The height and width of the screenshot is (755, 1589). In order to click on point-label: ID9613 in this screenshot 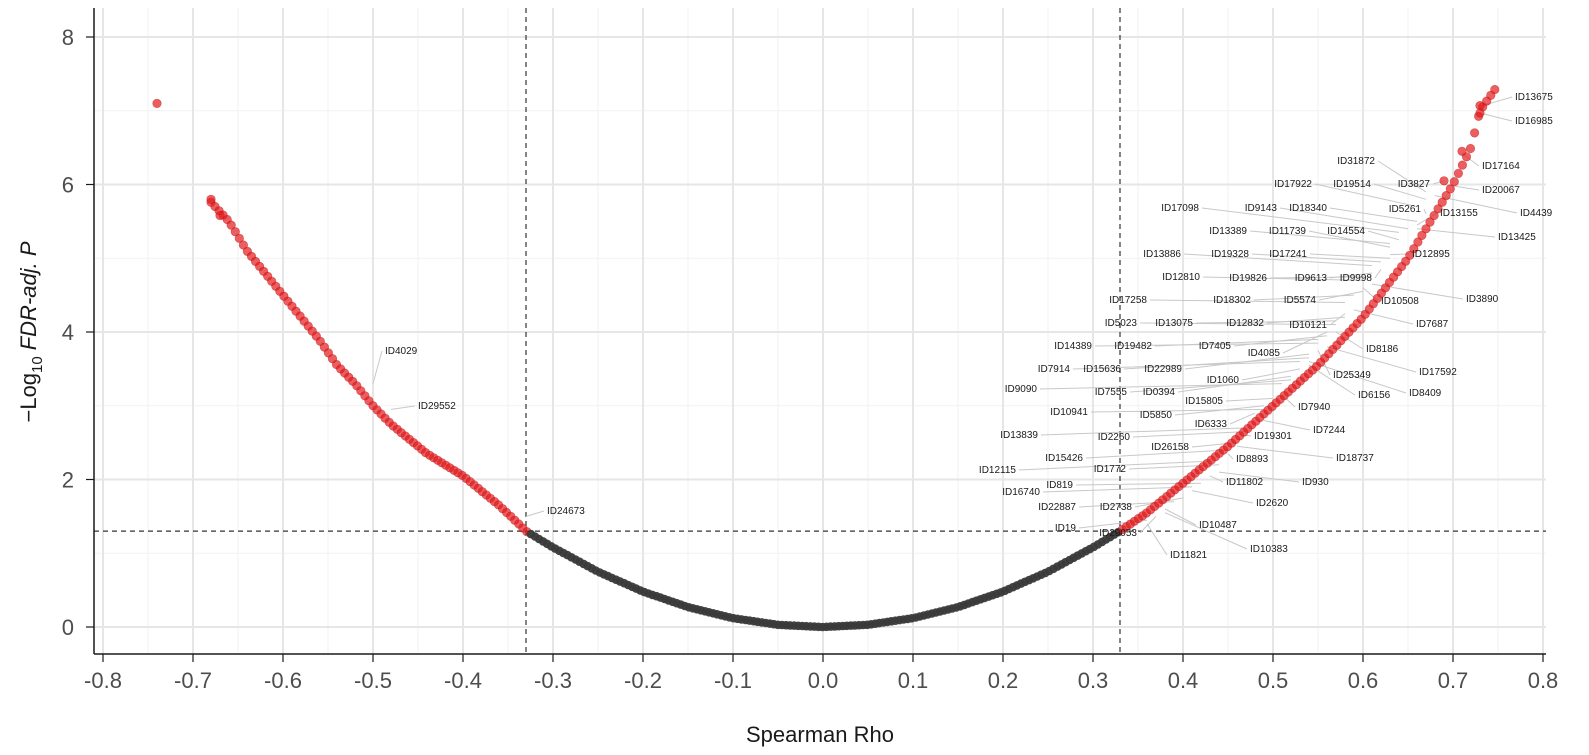, I will do `click(1311, 278)`.